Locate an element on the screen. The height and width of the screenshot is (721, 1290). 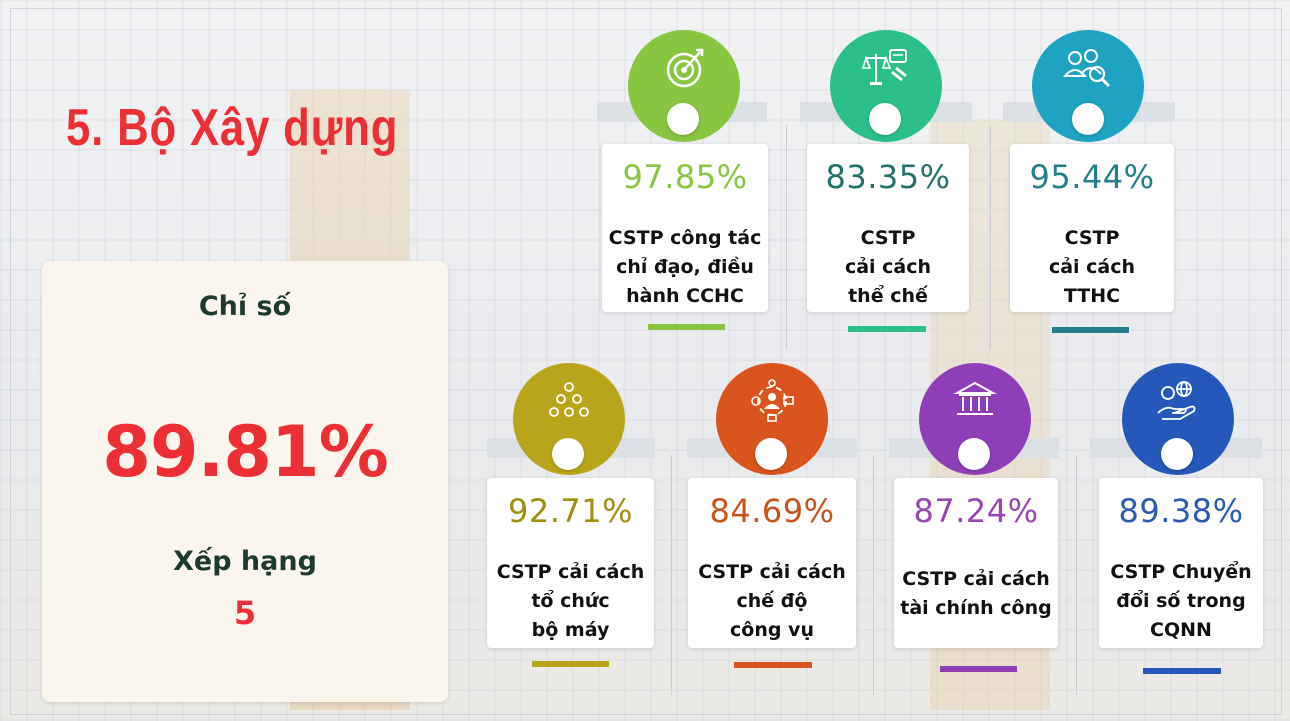
index-value: 89.81% is located at coordinates (245, 452).